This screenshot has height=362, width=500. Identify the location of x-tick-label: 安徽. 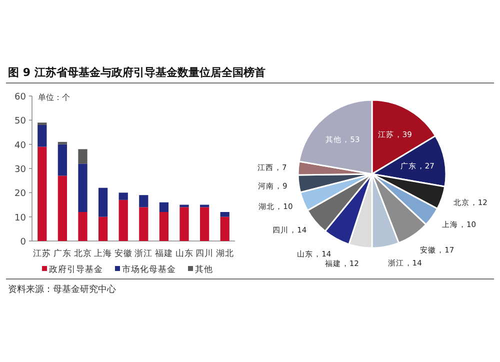
(123, 253).